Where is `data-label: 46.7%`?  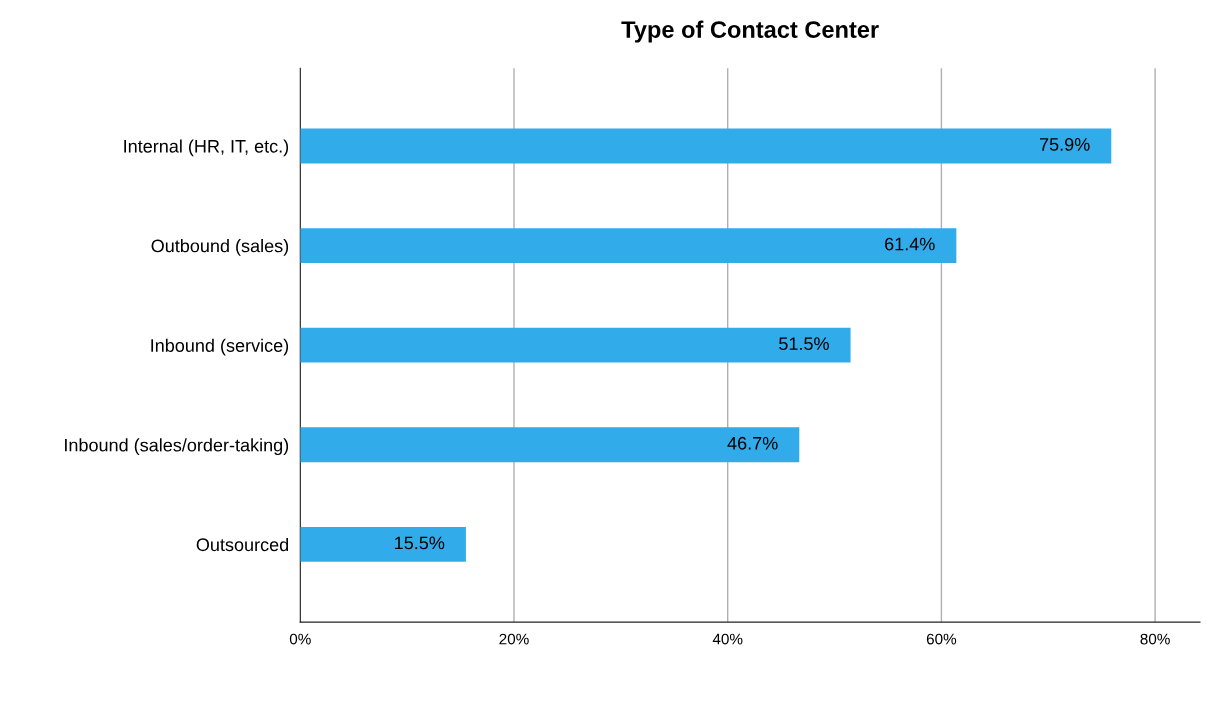
data-label: 46.7% is located at coordinates (752, 443).